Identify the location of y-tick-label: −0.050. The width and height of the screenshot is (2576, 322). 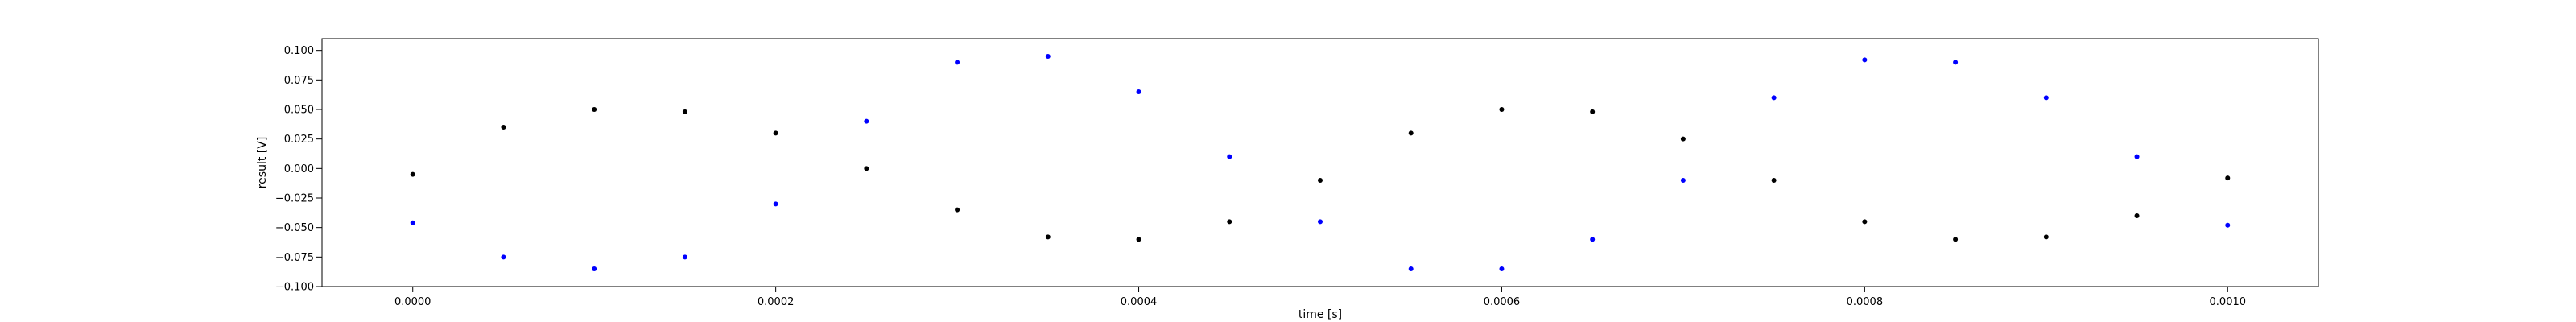
(294, 228).